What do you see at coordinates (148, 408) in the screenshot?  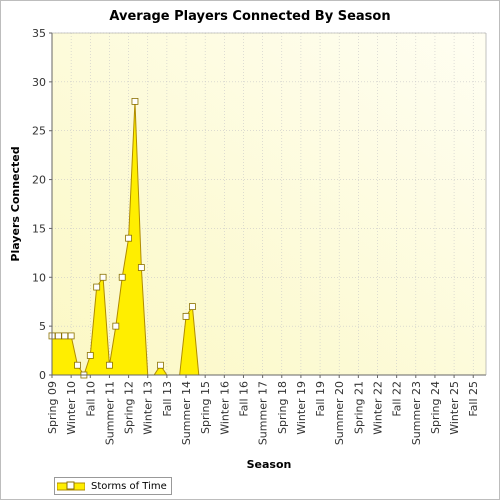 I see `x-tick-label: Winter 13` at bounding box center [148, 408].